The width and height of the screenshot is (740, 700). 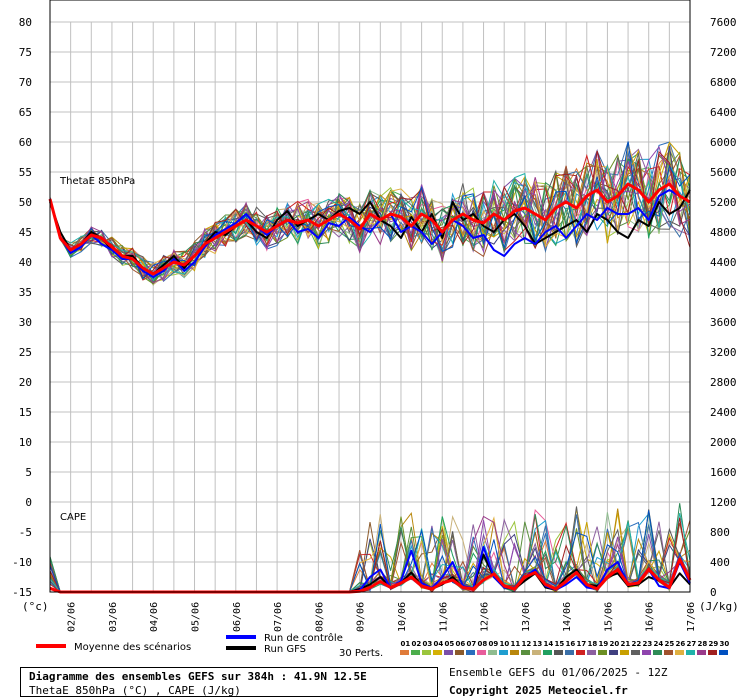 What do you see at coordinates (461, 644) in the screenshot?
I see `pert-legend-id: 06` at bounding box center [461, 644].